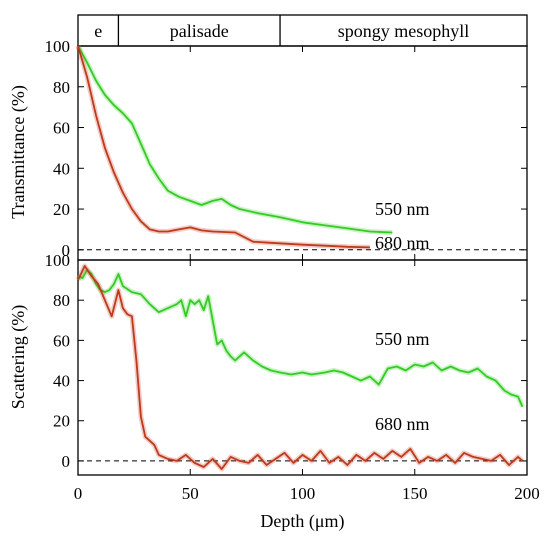  What do you see at coordinates (190, 493) in the screenshot?
I see `x-tick-label: 50` at bounding box center [190, 493].